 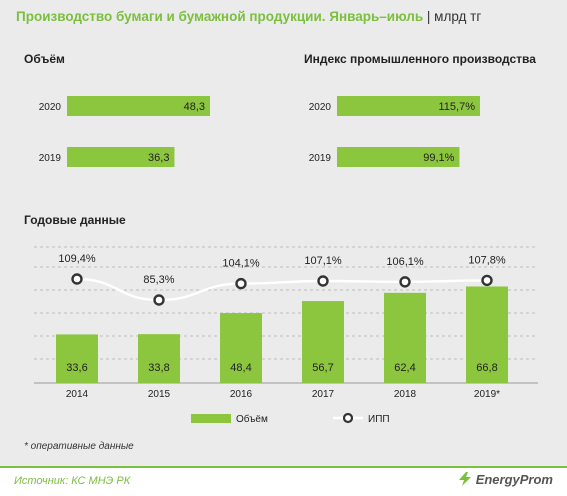 I want to click on ipp-value-label: 99,1%, so click(x=438, y=158).